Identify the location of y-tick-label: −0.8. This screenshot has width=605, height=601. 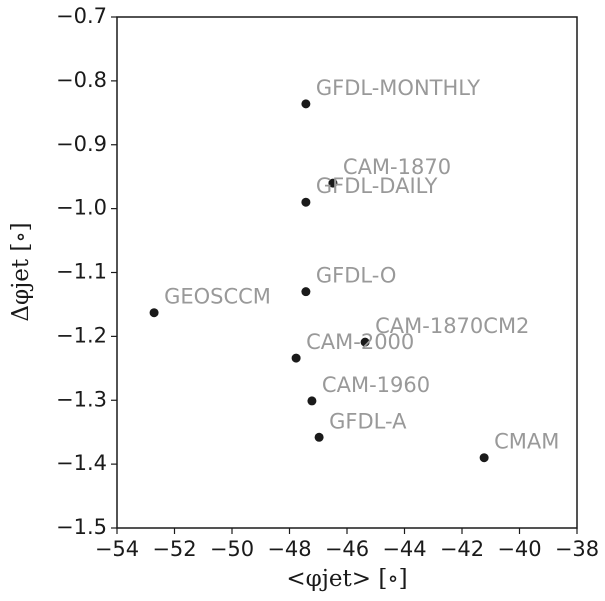
(81, 80).